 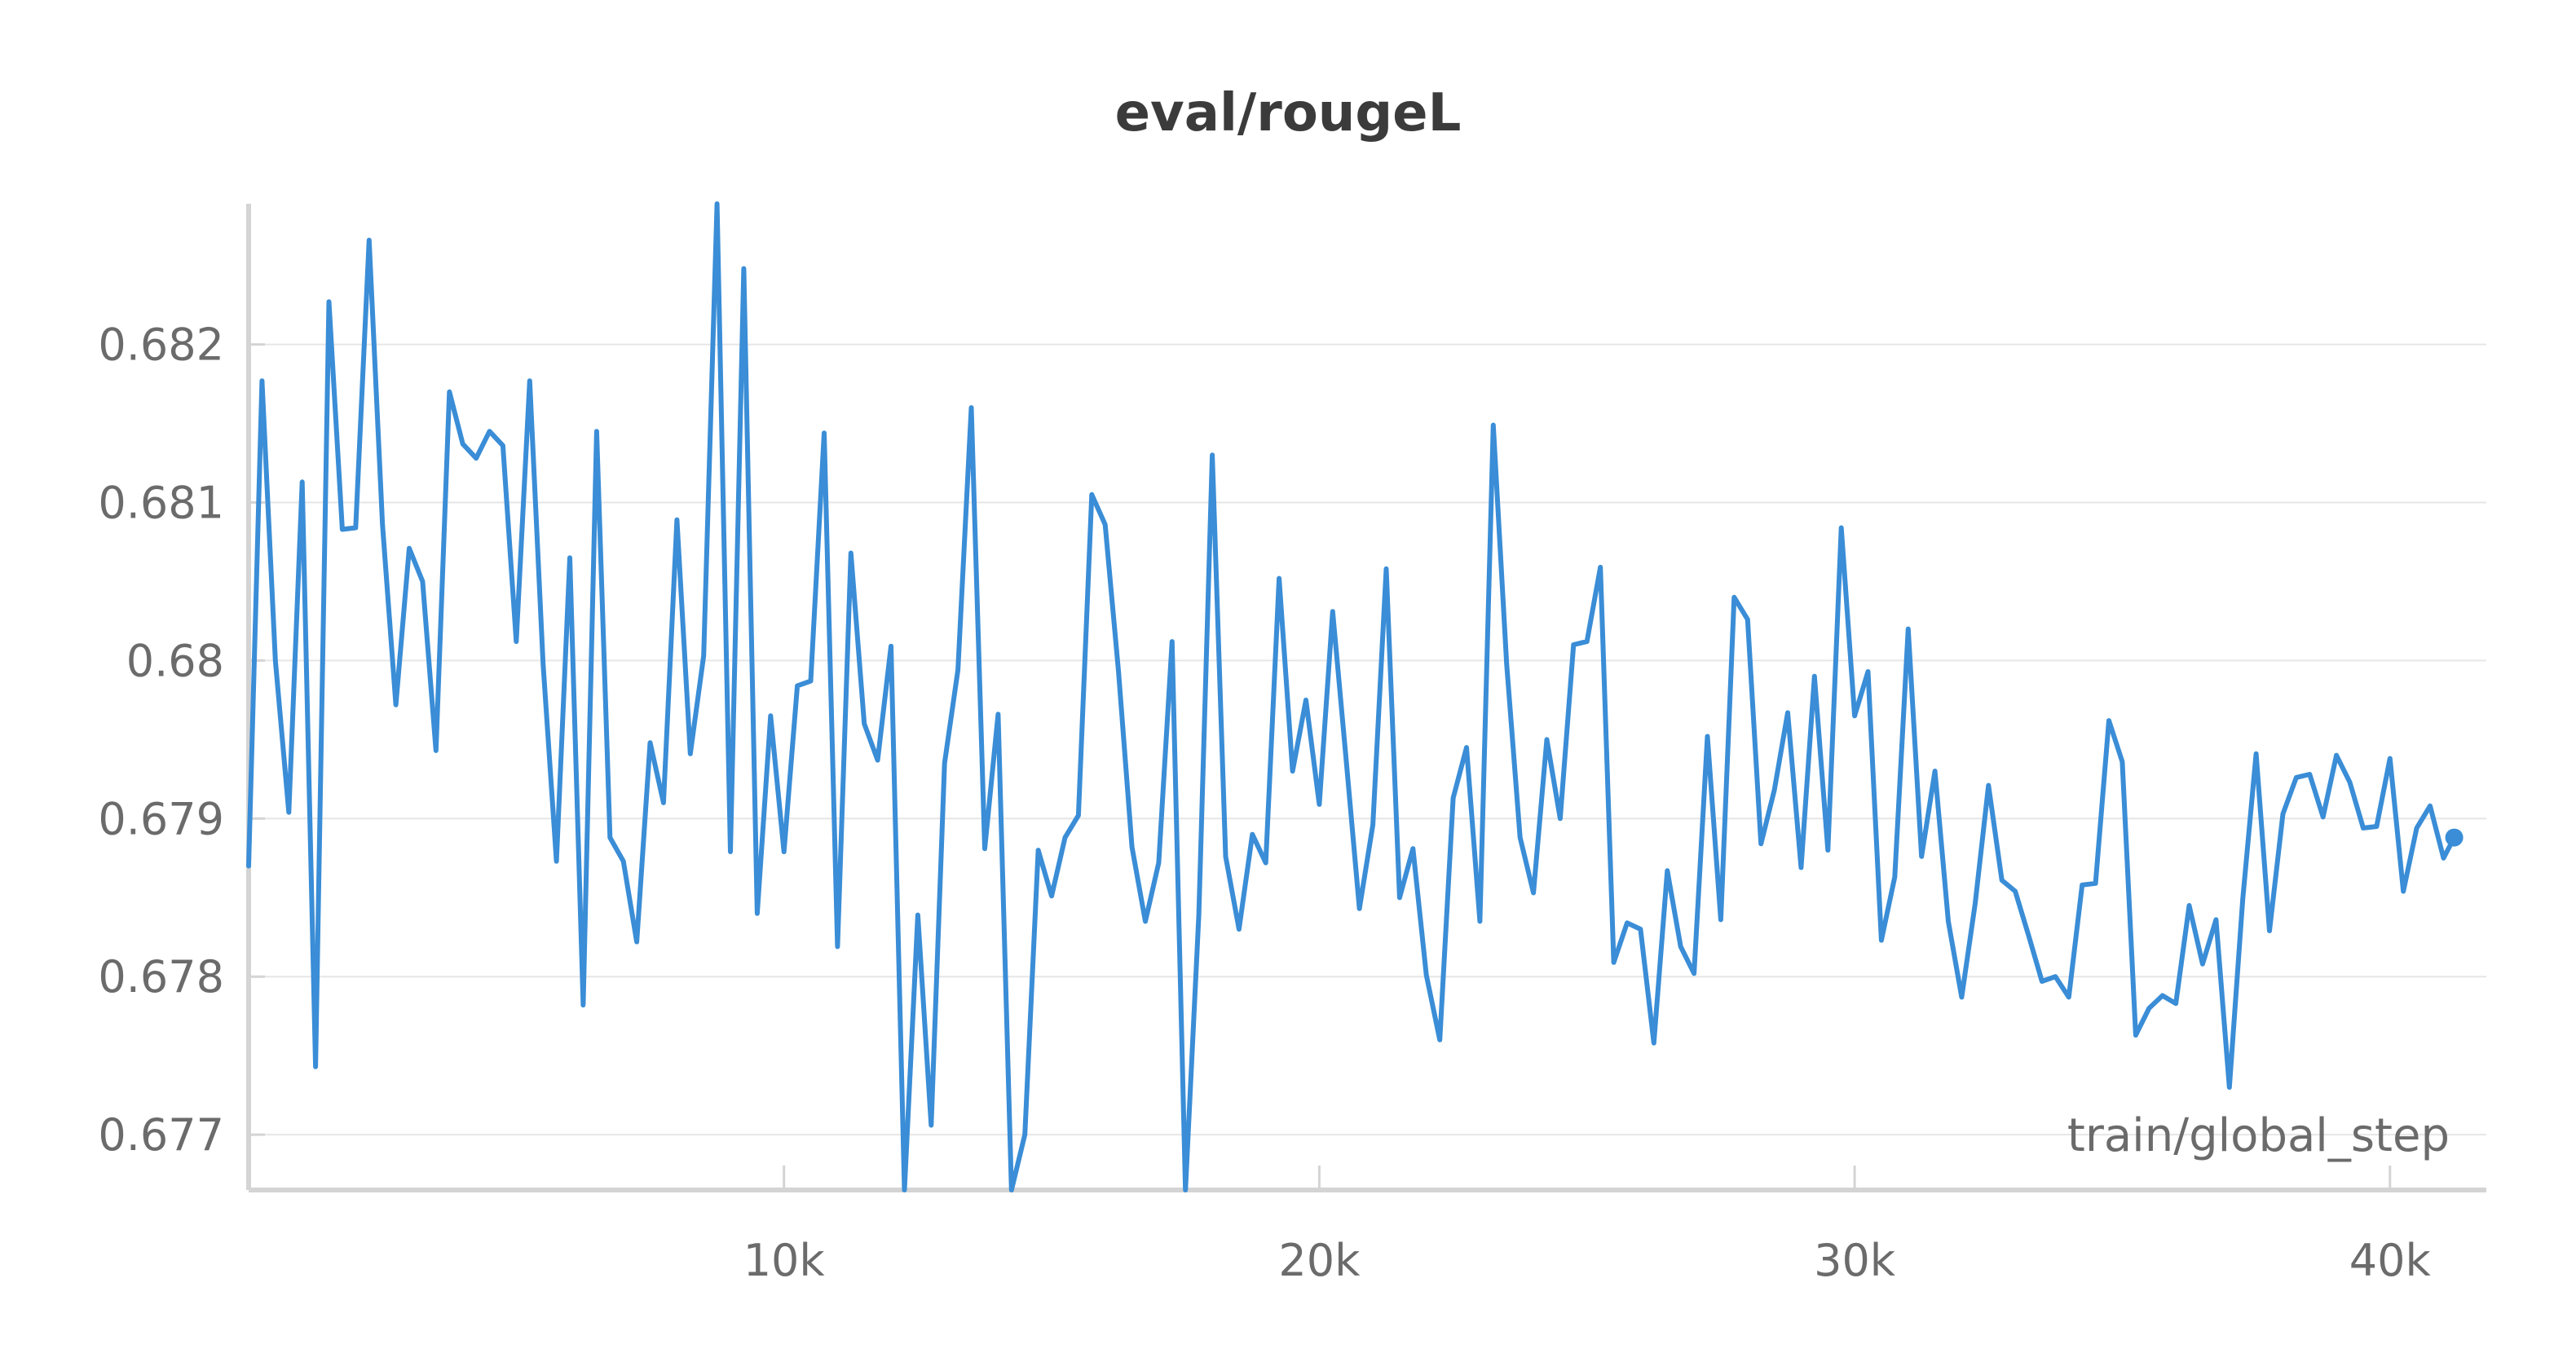 What do you see at coordinates (1288, 113) in the screenshot?
I see `chart-title: eval/rougeL` at bounding box center [1288, 113].